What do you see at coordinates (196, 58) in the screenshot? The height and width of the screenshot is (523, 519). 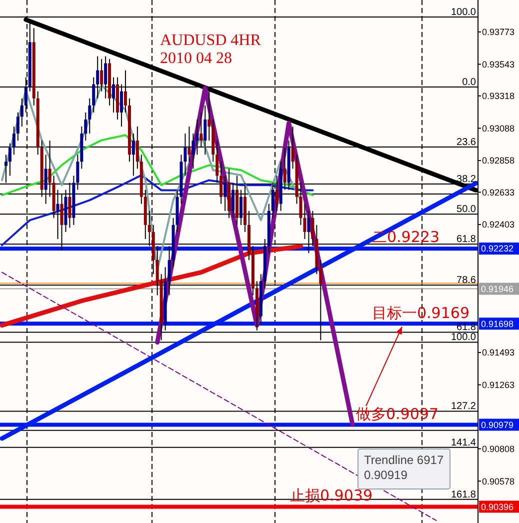 I see `text: 2010 04 28` at bounding box center [196, 58].